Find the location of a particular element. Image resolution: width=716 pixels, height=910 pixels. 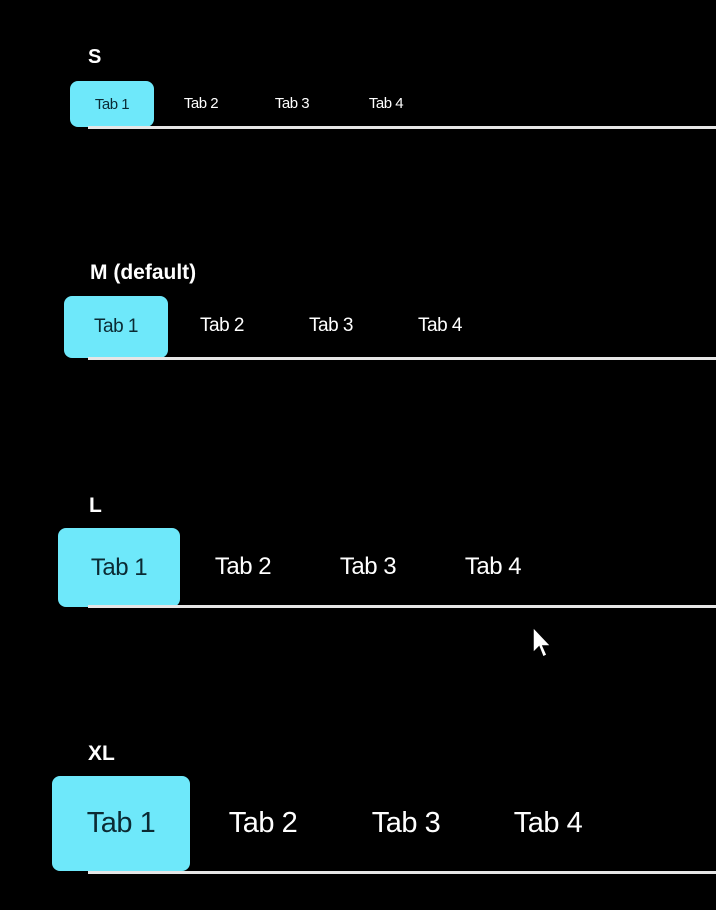

tabs-l: Tab 1 Tab 2 Tab 3 Tab 4 is located at coordinates (358, 568).